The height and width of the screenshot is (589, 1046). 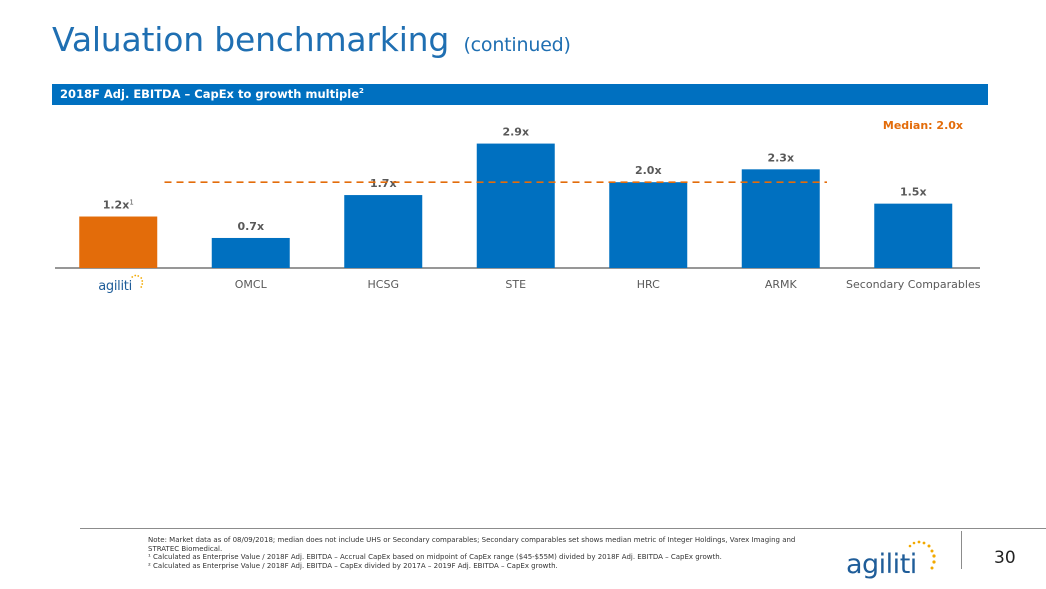 I want to click on category-label-hcsg: HCSG, so click(x=383, y=284).